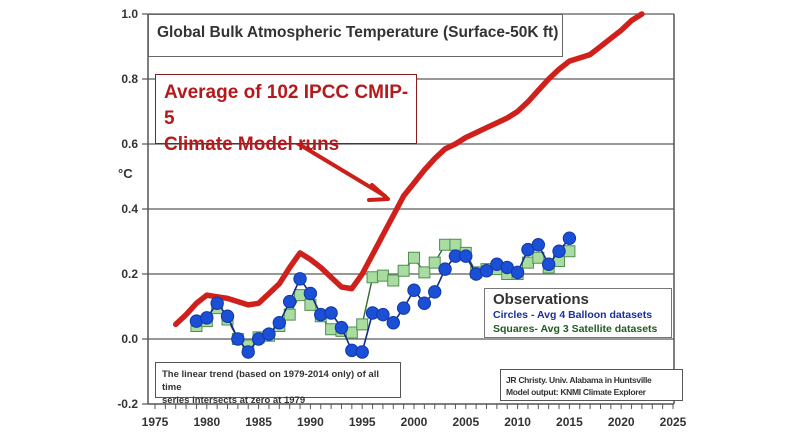 The image size is (811, 438). What do you see at coordinates (129, 339) in the screenshot?
I see `y-tick-label: 0.0` at bounding box center [129, 339].